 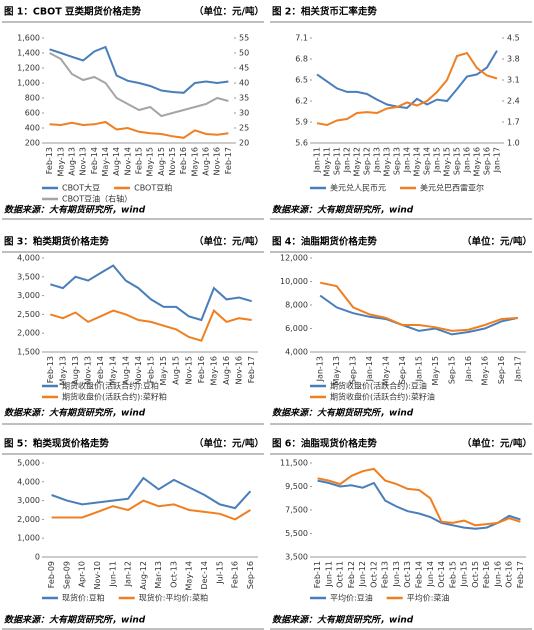 What do you see at coordinates (362, 574) in the screenshot?
I see `x-tick-label: Jun-12` at bounding box center [362, 574].